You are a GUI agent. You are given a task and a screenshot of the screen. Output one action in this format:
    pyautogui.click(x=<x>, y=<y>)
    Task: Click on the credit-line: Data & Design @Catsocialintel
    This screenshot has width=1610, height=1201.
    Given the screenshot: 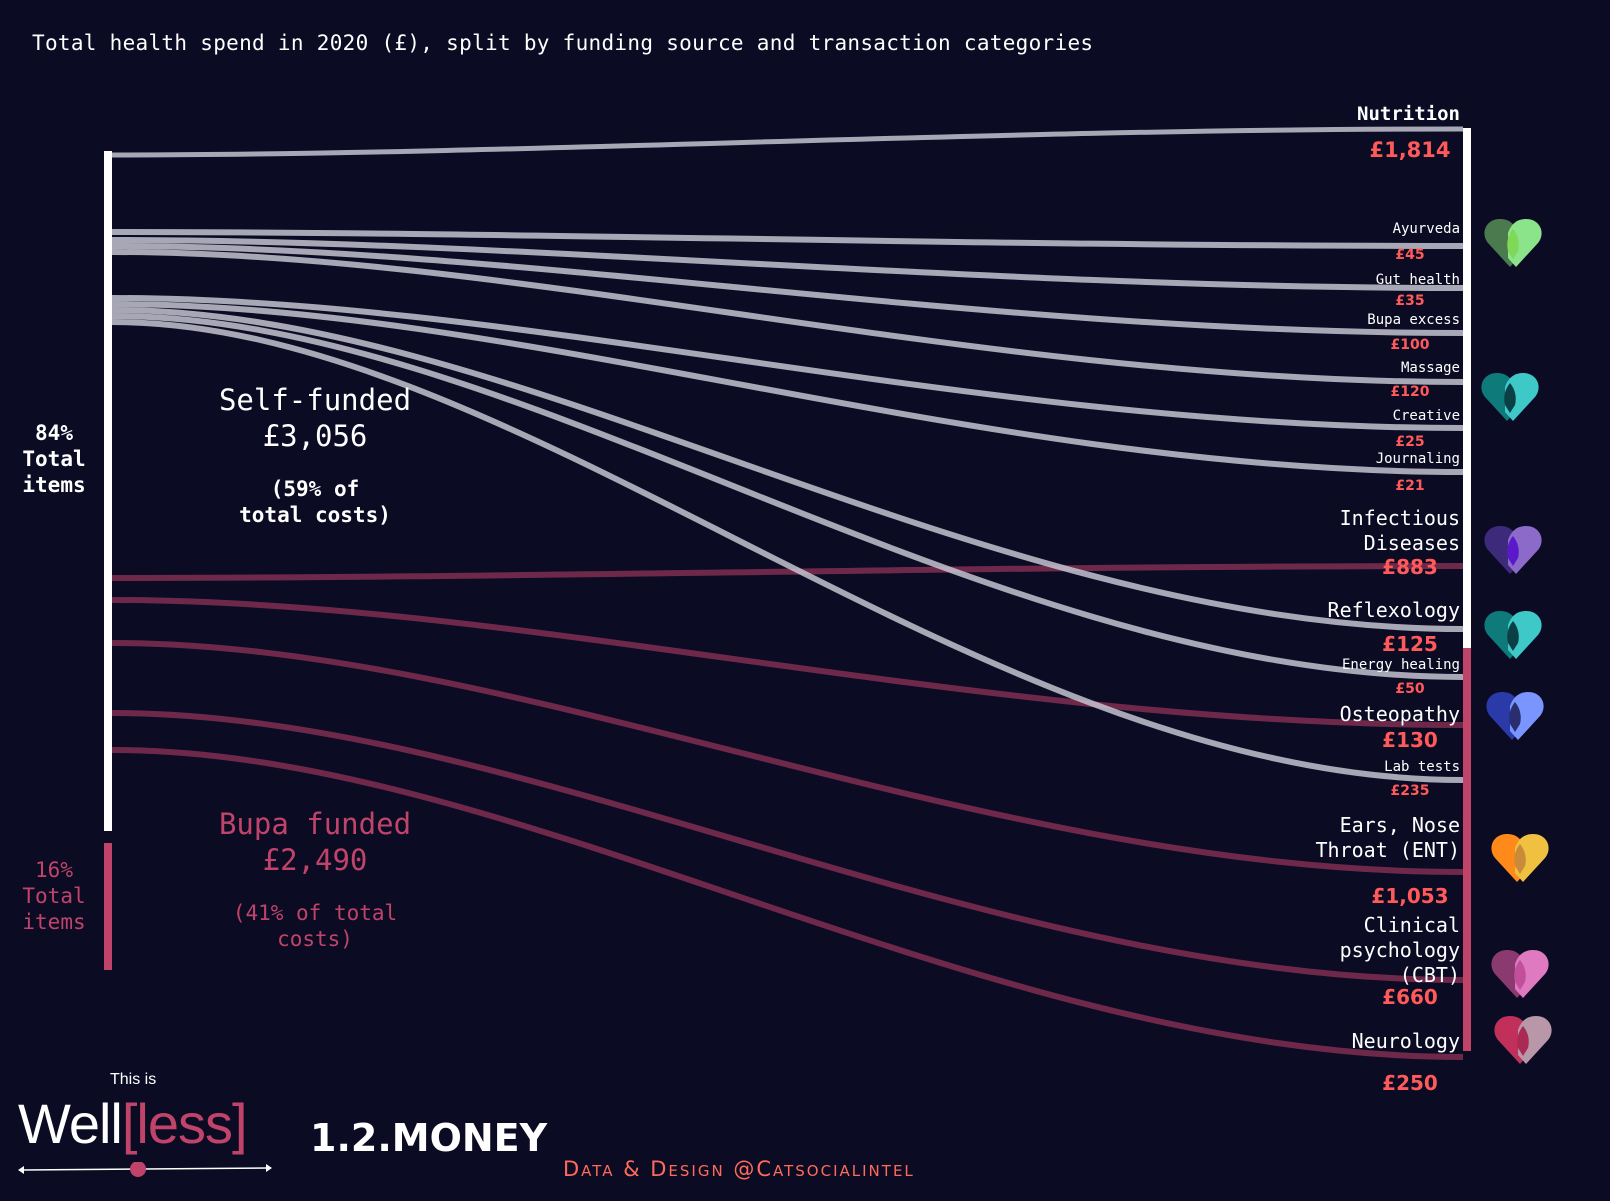 What is the action you would take?
    pyautogui.click(x=739, y=1169)
    